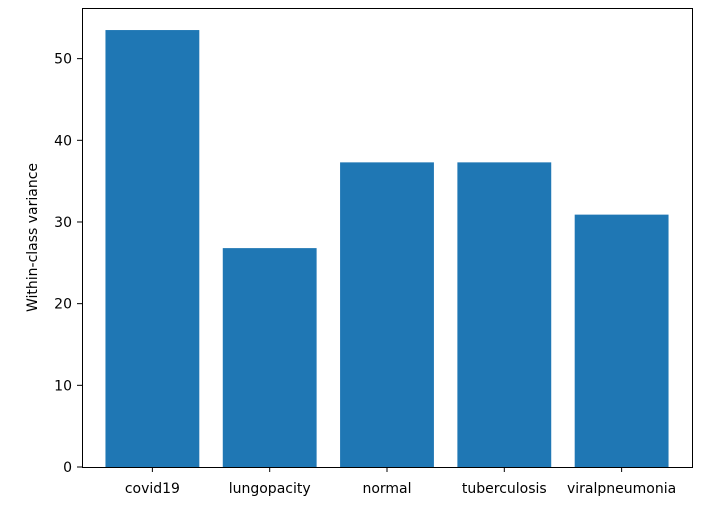 This screenshot has height=514, width=714. Describe the element at coordinates (63, 141) in the screenshot. I see `y-tick-label: 40` at that location.